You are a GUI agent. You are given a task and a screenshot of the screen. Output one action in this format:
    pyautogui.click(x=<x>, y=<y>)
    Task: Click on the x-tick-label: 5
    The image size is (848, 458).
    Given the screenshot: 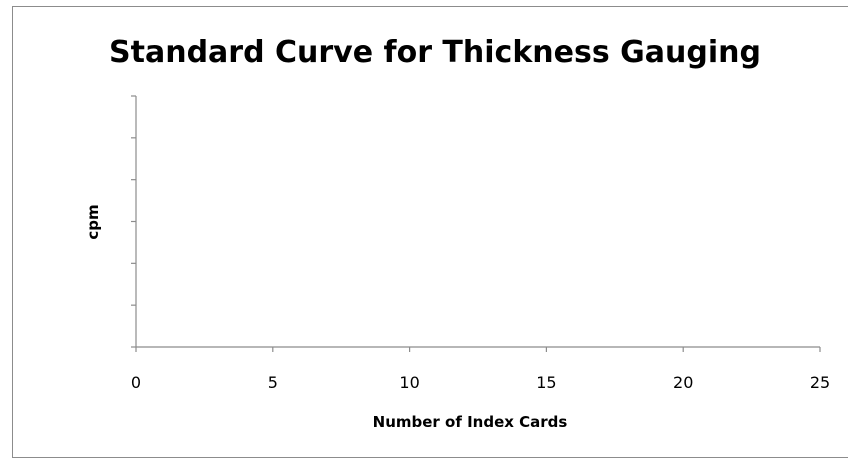 What is the action you would take?
    pyautogui.click(x=273, y=382)
    